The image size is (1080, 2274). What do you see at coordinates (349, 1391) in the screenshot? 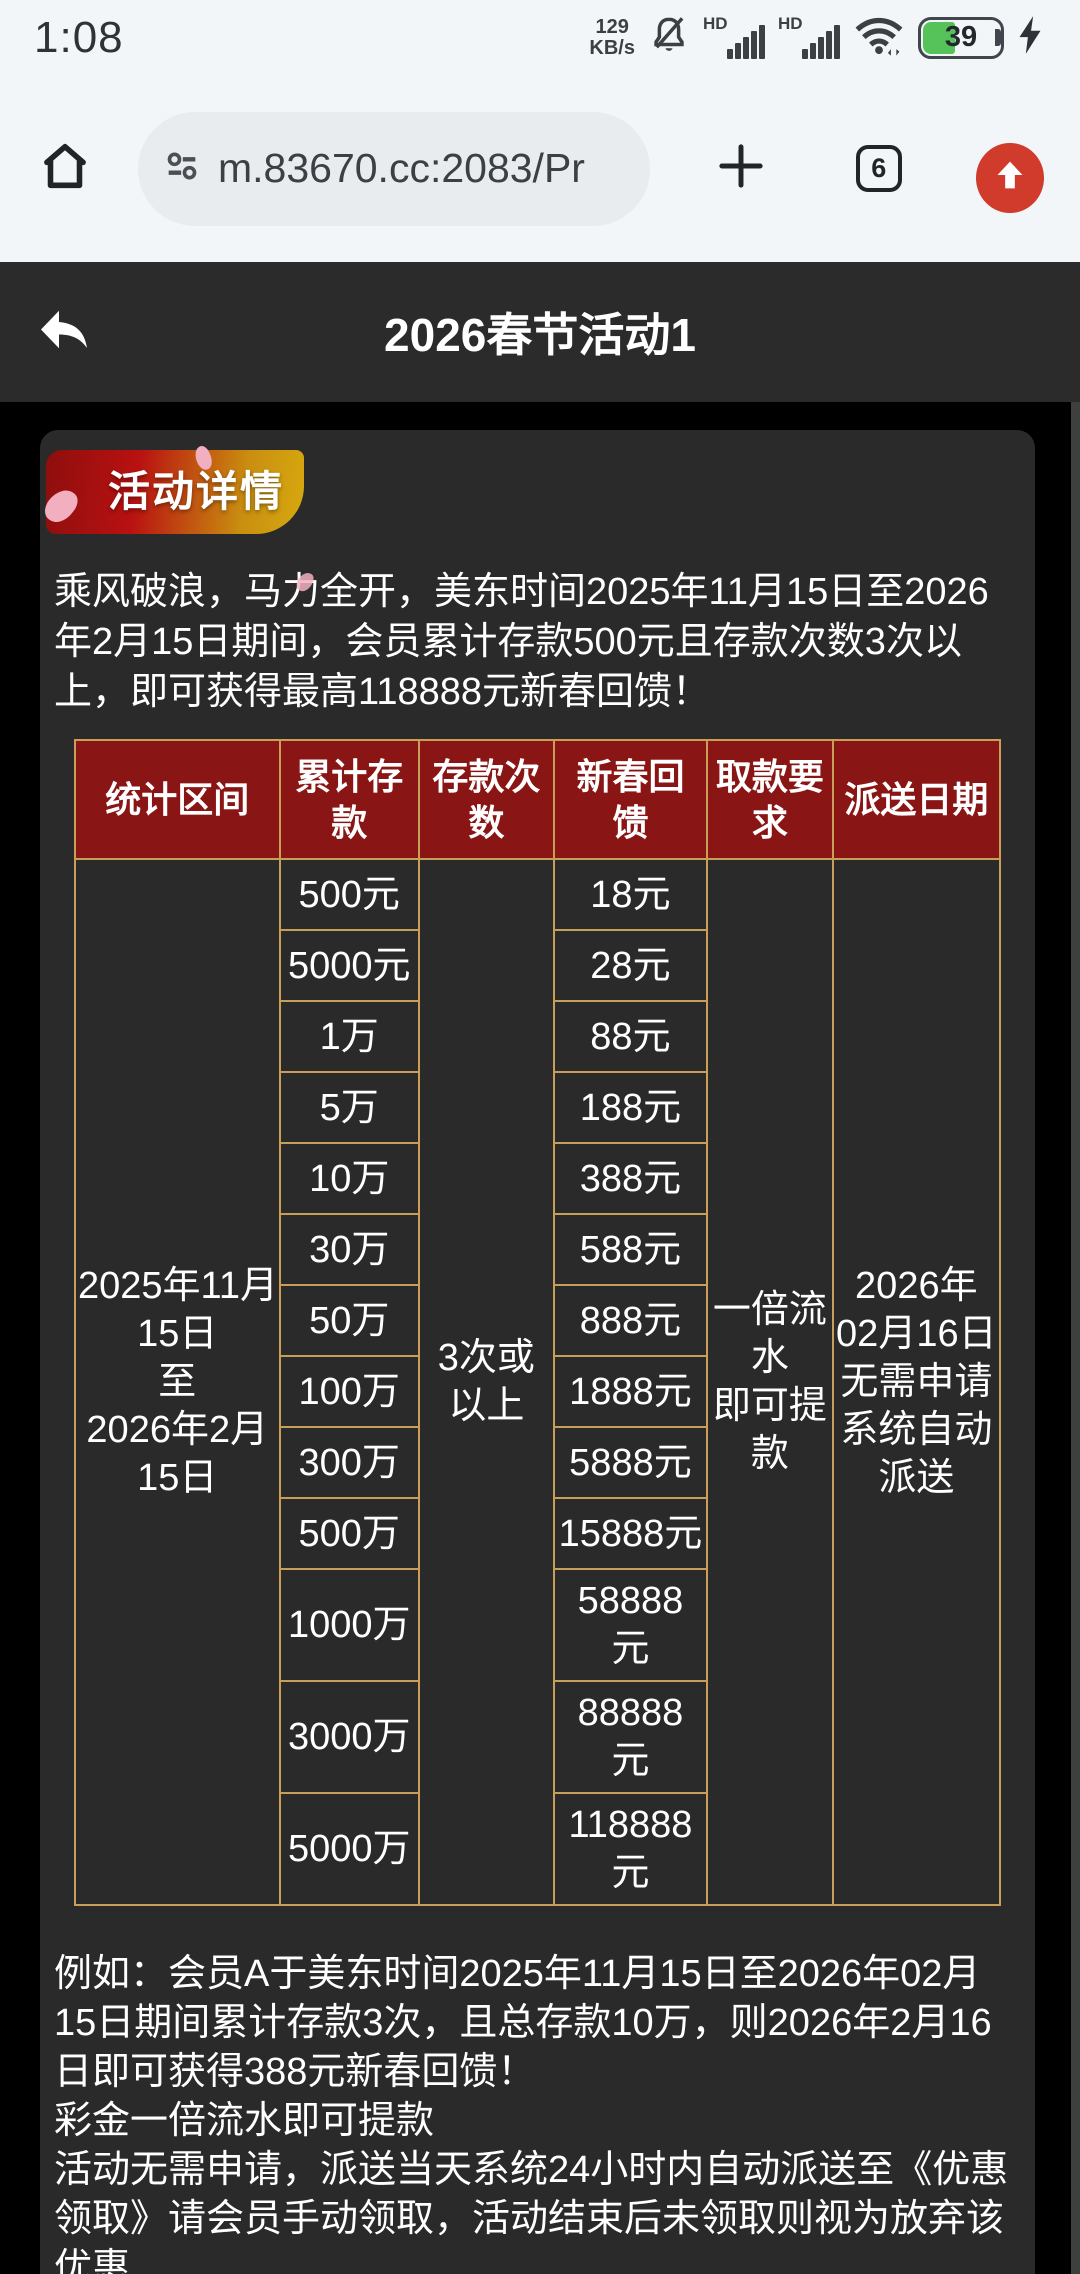
I see `deposit-cell: 100万` at bounding box center [349, 1391].